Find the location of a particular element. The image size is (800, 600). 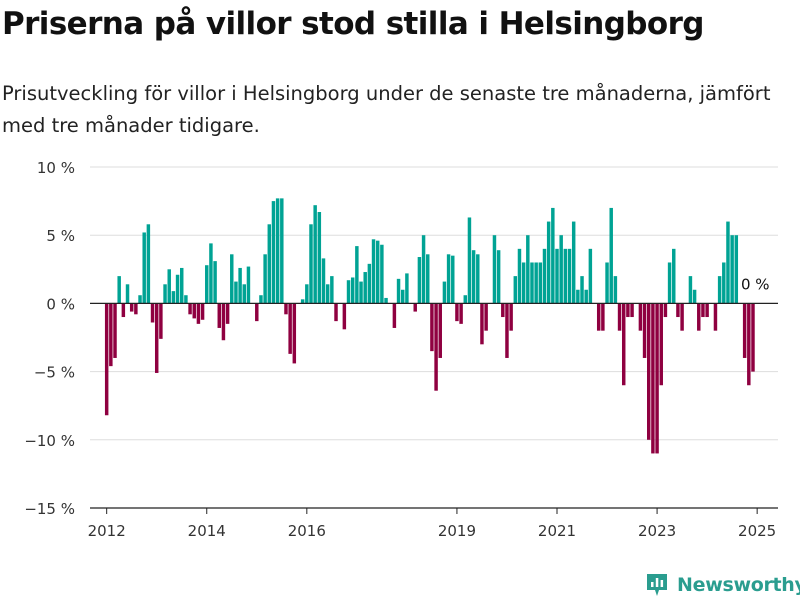

x-axis-ticks: 2012 2014 2016 2019 2021 2023 2025 is located at coordinates (432, 524).